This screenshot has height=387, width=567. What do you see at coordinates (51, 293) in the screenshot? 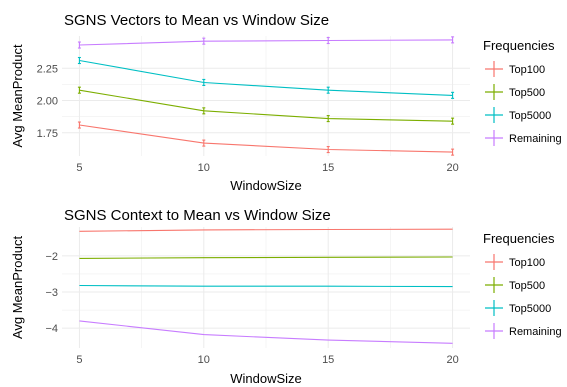
I see `y-tick-label: −3` at bounding box center [51, 293].